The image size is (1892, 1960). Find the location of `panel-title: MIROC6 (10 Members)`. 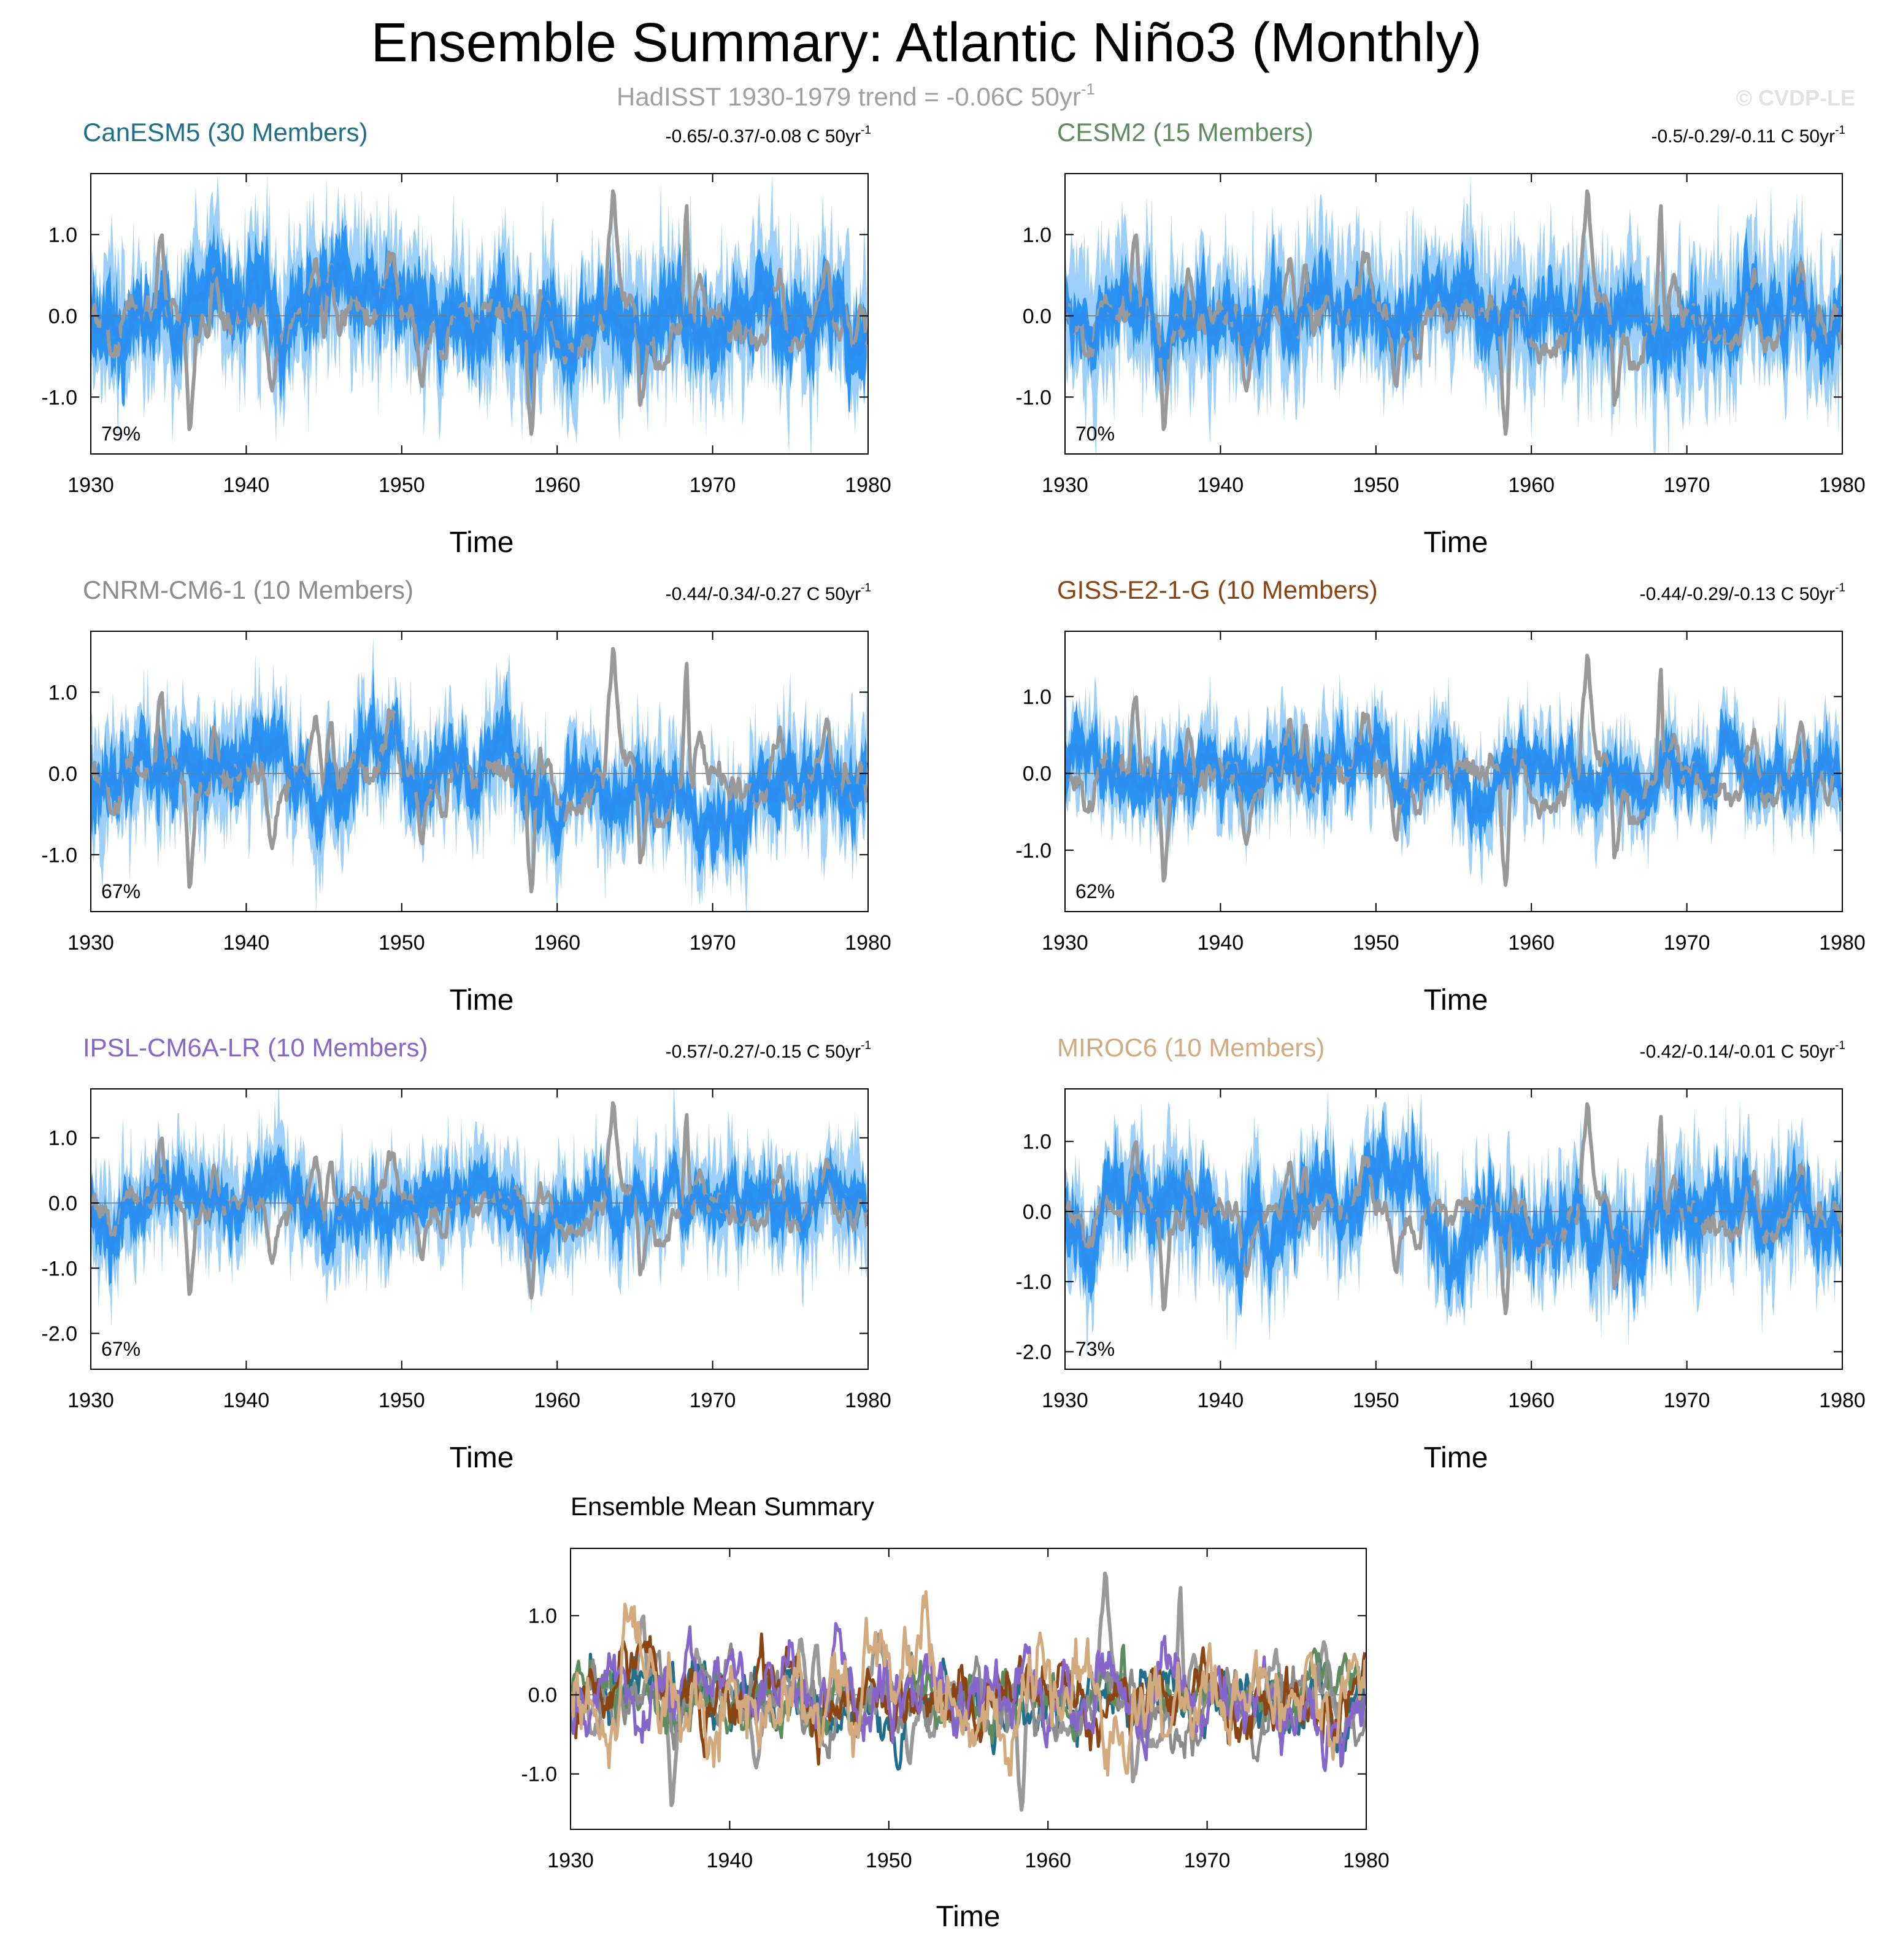

panel-title: MIROC6 (10 Members) is located at coordinates (1191, 1047).